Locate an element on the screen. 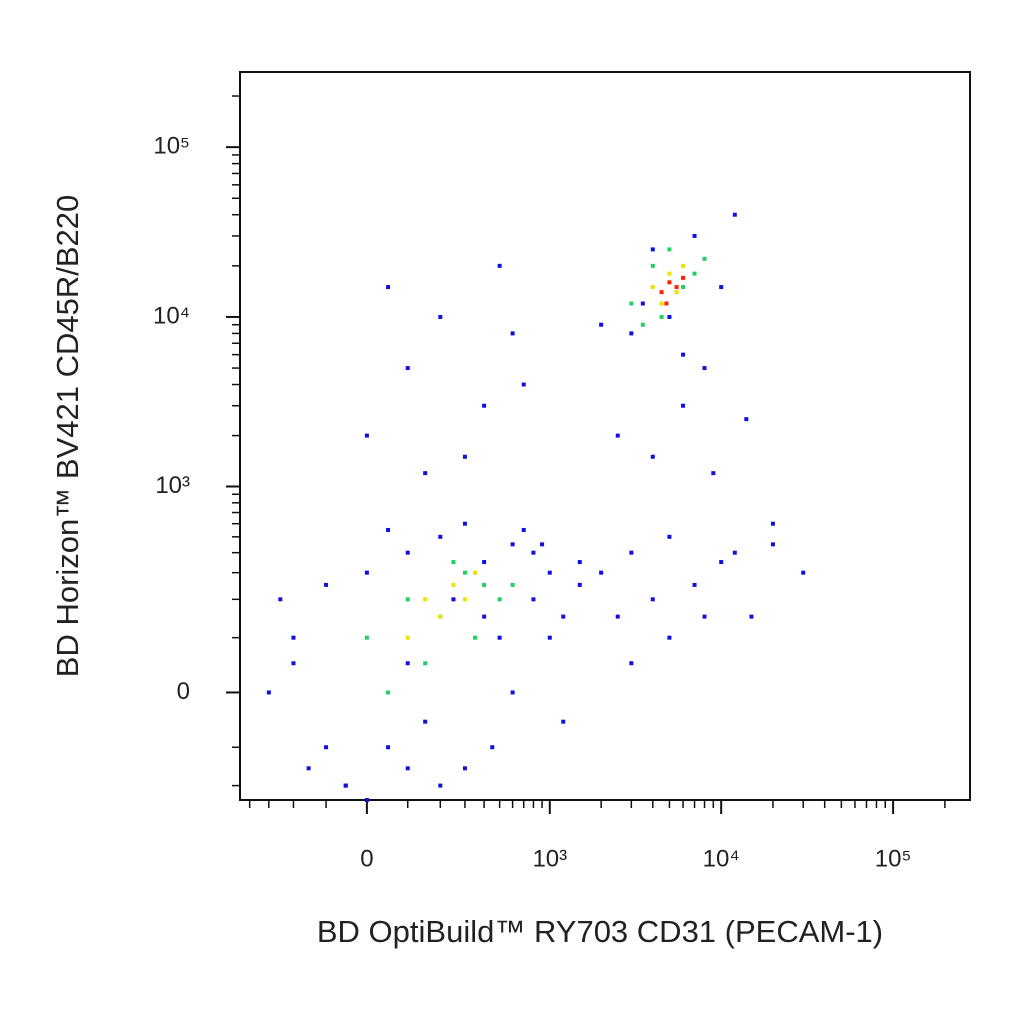 The height and width of the screenshot is (1029, 1024). x-tick-label: 10⁵ is located at coordinates (893, 858).